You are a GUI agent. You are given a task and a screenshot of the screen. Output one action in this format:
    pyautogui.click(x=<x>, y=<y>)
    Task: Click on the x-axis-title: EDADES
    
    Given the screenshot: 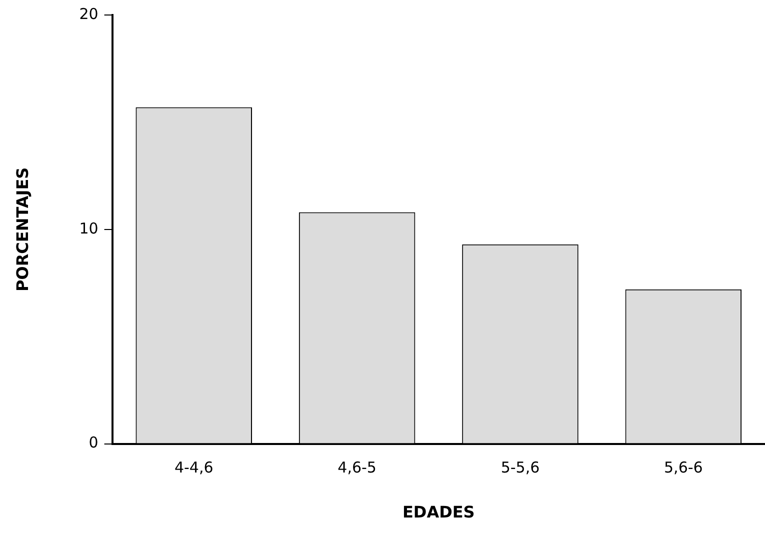 What is the action you would take?
    pyautogui.click(x=438, y=512)
    